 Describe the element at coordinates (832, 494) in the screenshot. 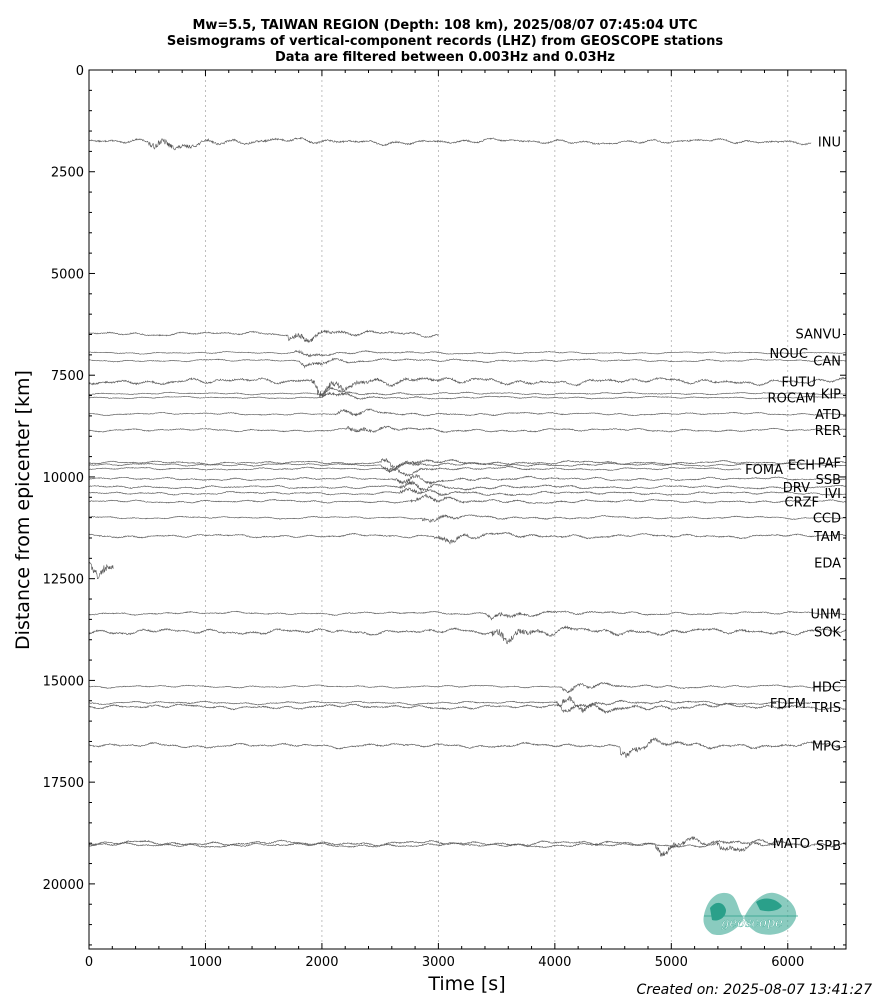

I see `station-label-ivi: IVI` at that location.